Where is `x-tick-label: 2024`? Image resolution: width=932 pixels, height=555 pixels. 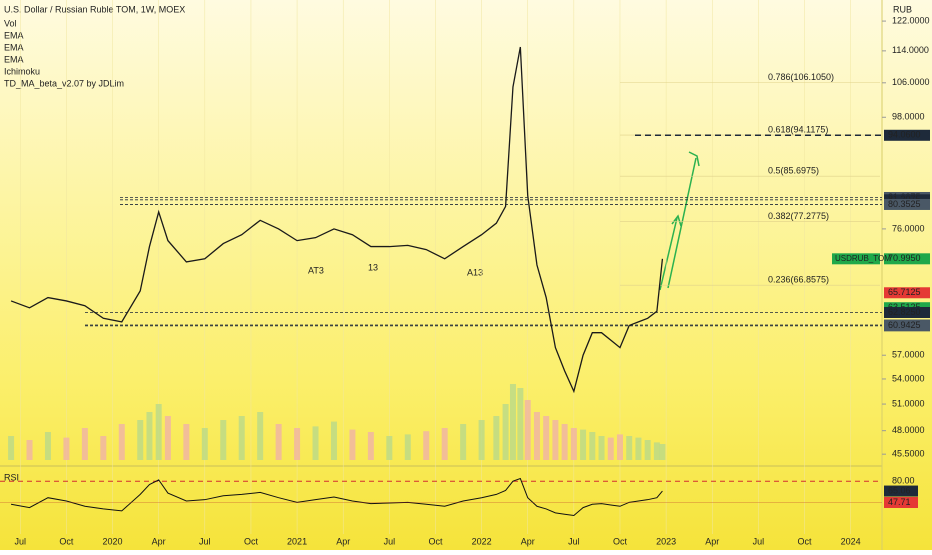 x-tick-label: 2024 is located at coordinates (851, 541).